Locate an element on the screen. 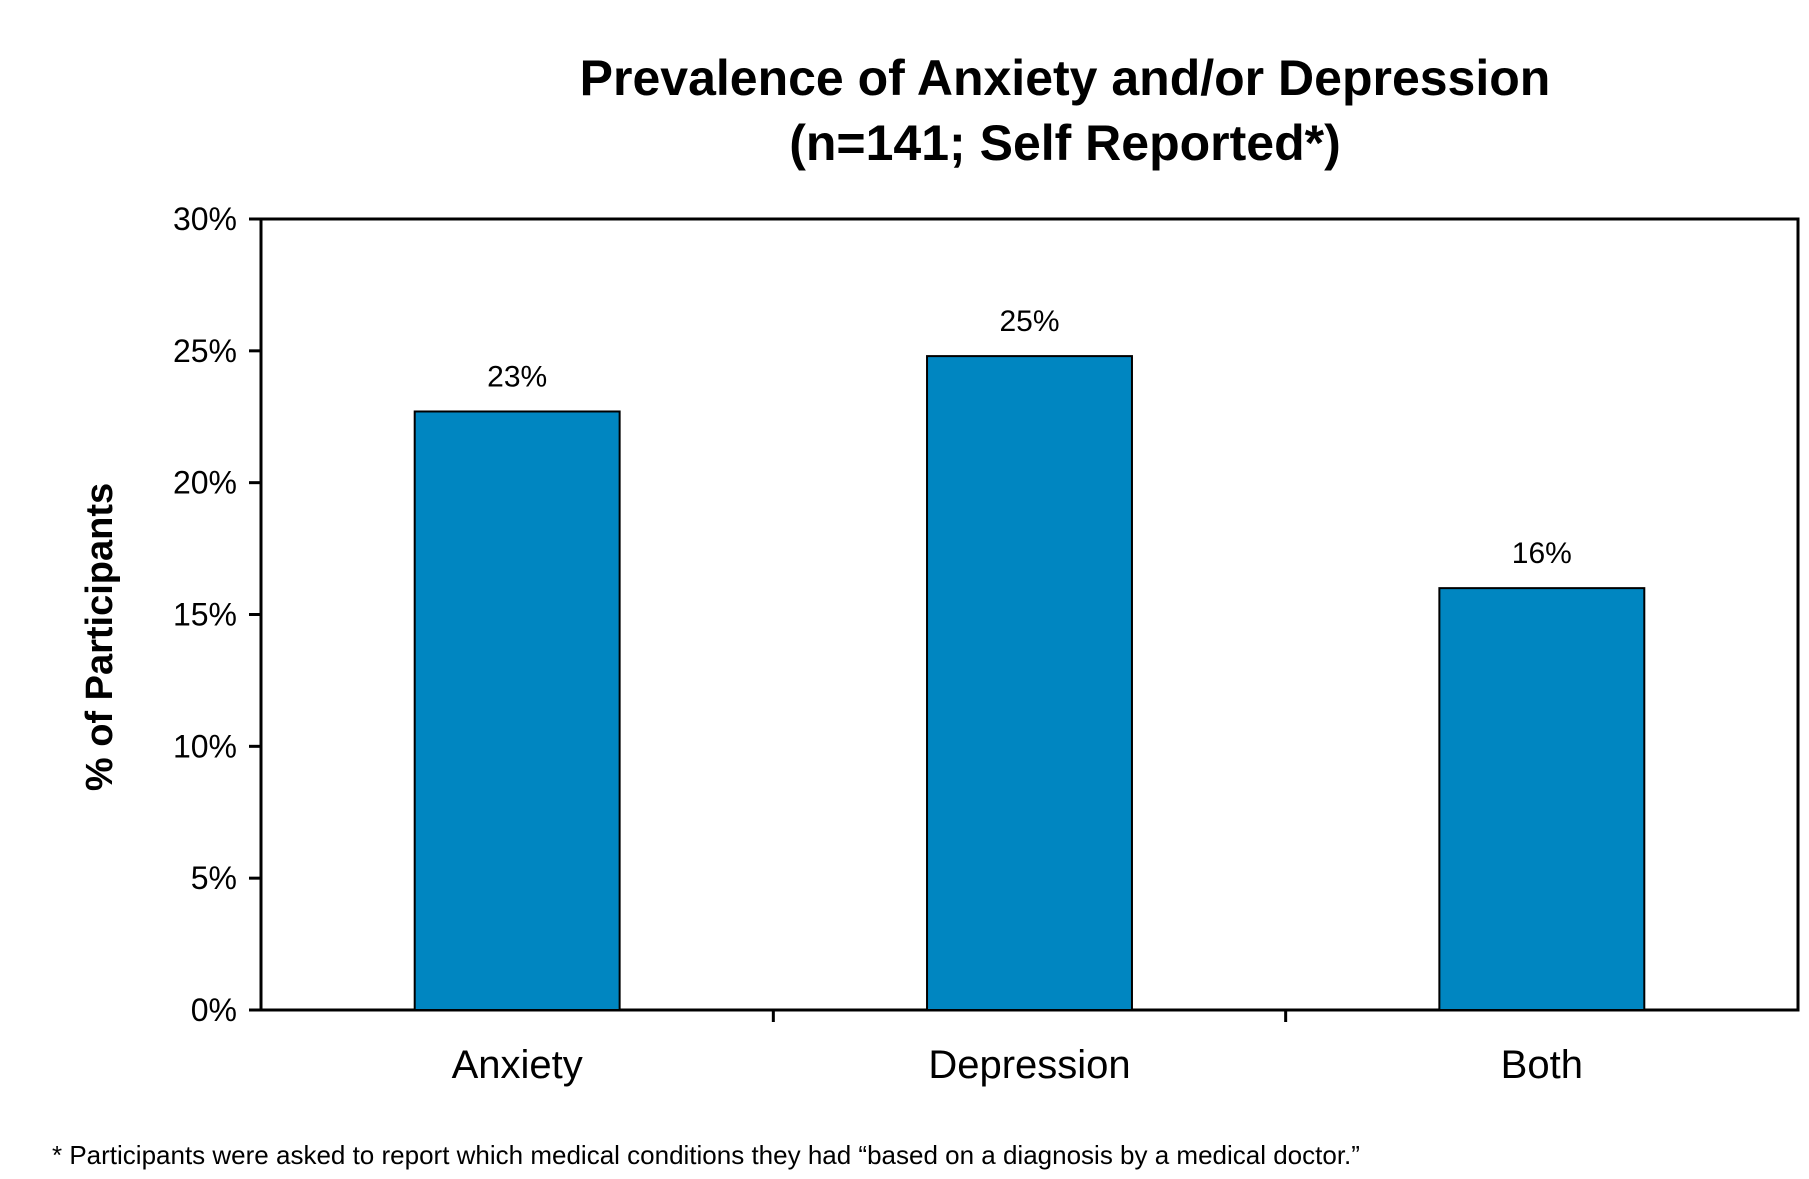  bar-anxiety is located at coordinates (517, 710).